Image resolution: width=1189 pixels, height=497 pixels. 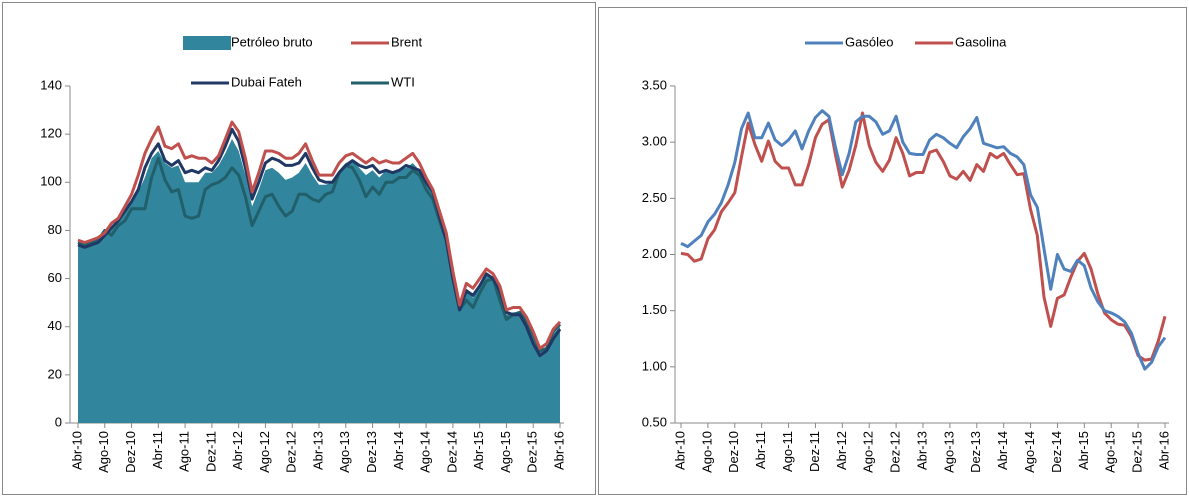 I want to click on y-tick-label: 80, so click(x=55, y=229).